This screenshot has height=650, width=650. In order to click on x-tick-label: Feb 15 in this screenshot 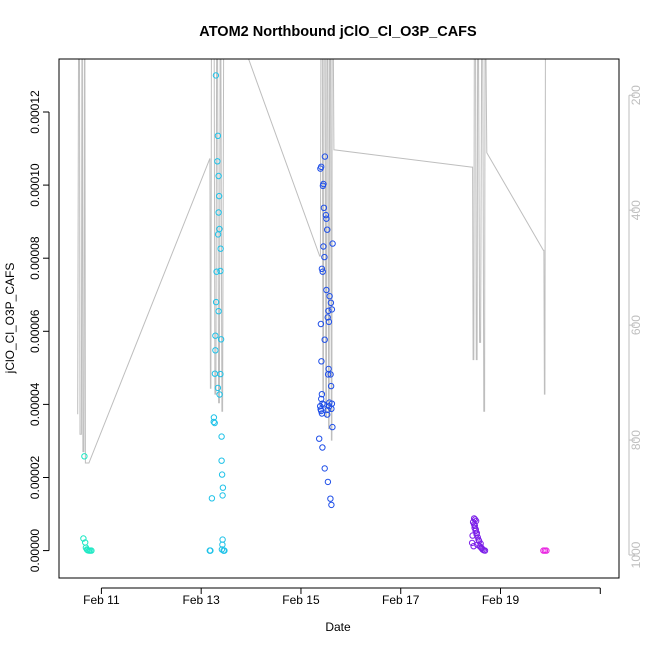, I will do `click(301, 600)`.